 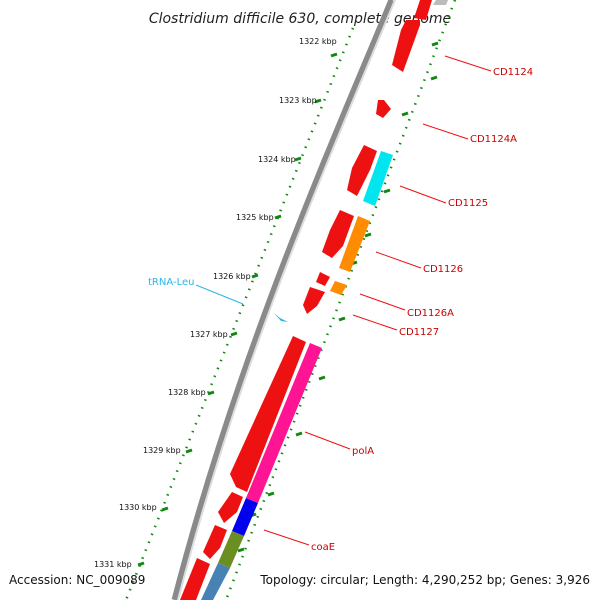 I want to click on gene-label-cd1124a: CD1124A, so click(x=493, y=139).